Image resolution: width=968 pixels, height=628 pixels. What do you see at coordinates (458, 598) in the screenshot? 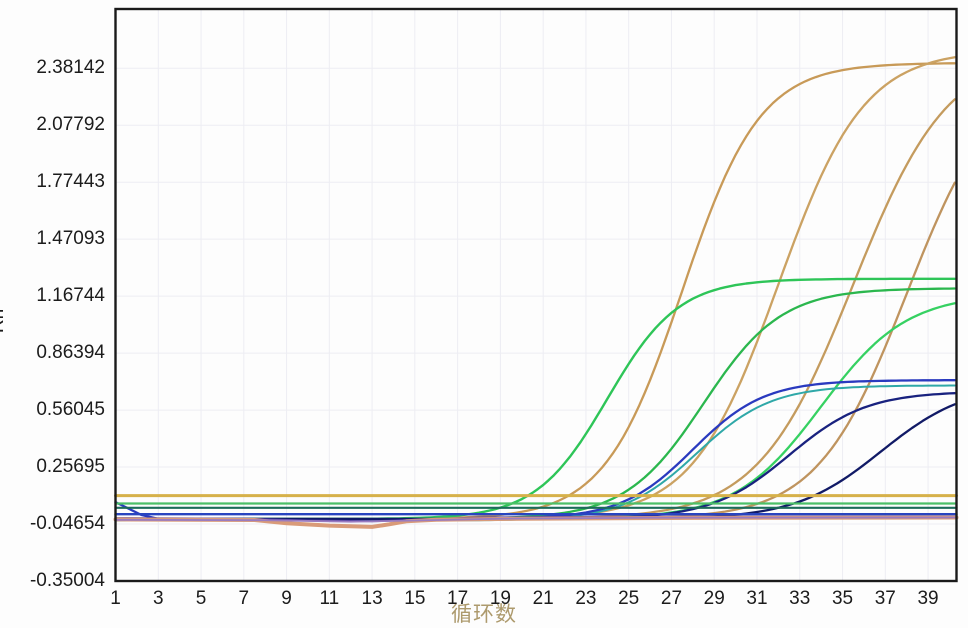
I see `x-tick-label: 17` at bounding box center [458, 598].